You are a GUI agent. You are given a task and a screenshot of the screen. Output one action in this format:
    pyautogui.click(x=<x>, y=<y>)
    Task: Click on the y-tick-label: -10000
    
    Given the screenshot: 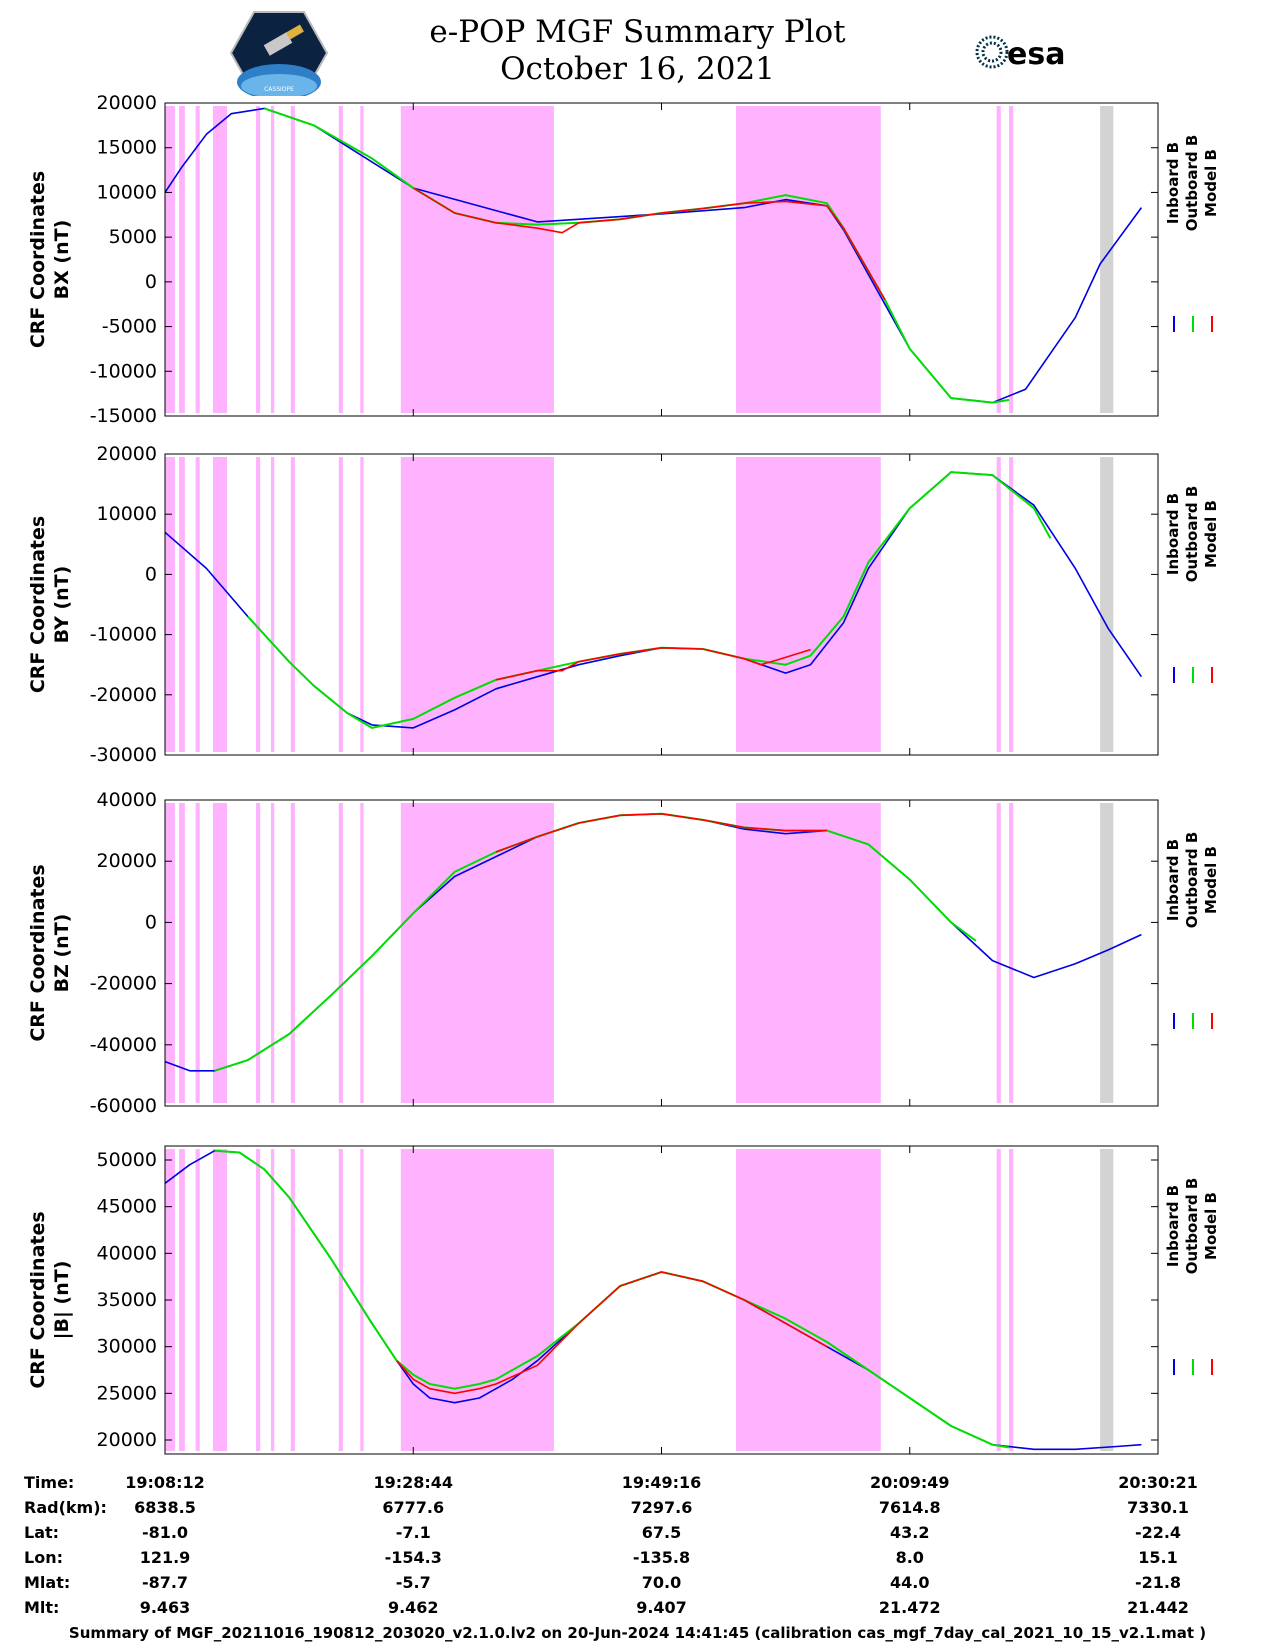 What is the action you would take?
    pyautogui.click(x=123, y=371)
    